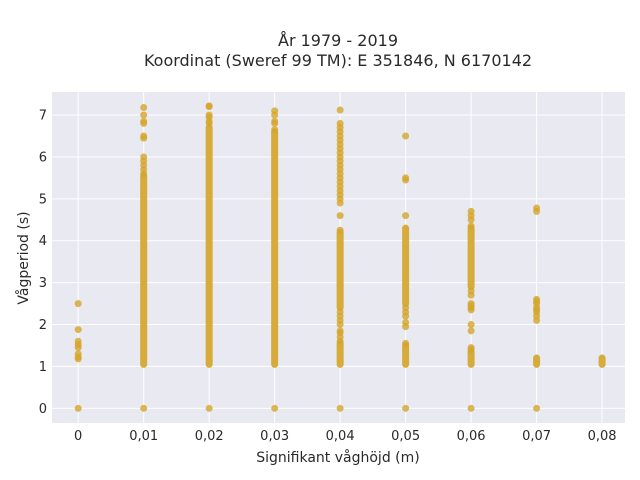  What do you see at coordinates (23, 257) in the screenshot?
I see `y-axis-label: Vågperiod (s)` at bounding box center [23, 257].